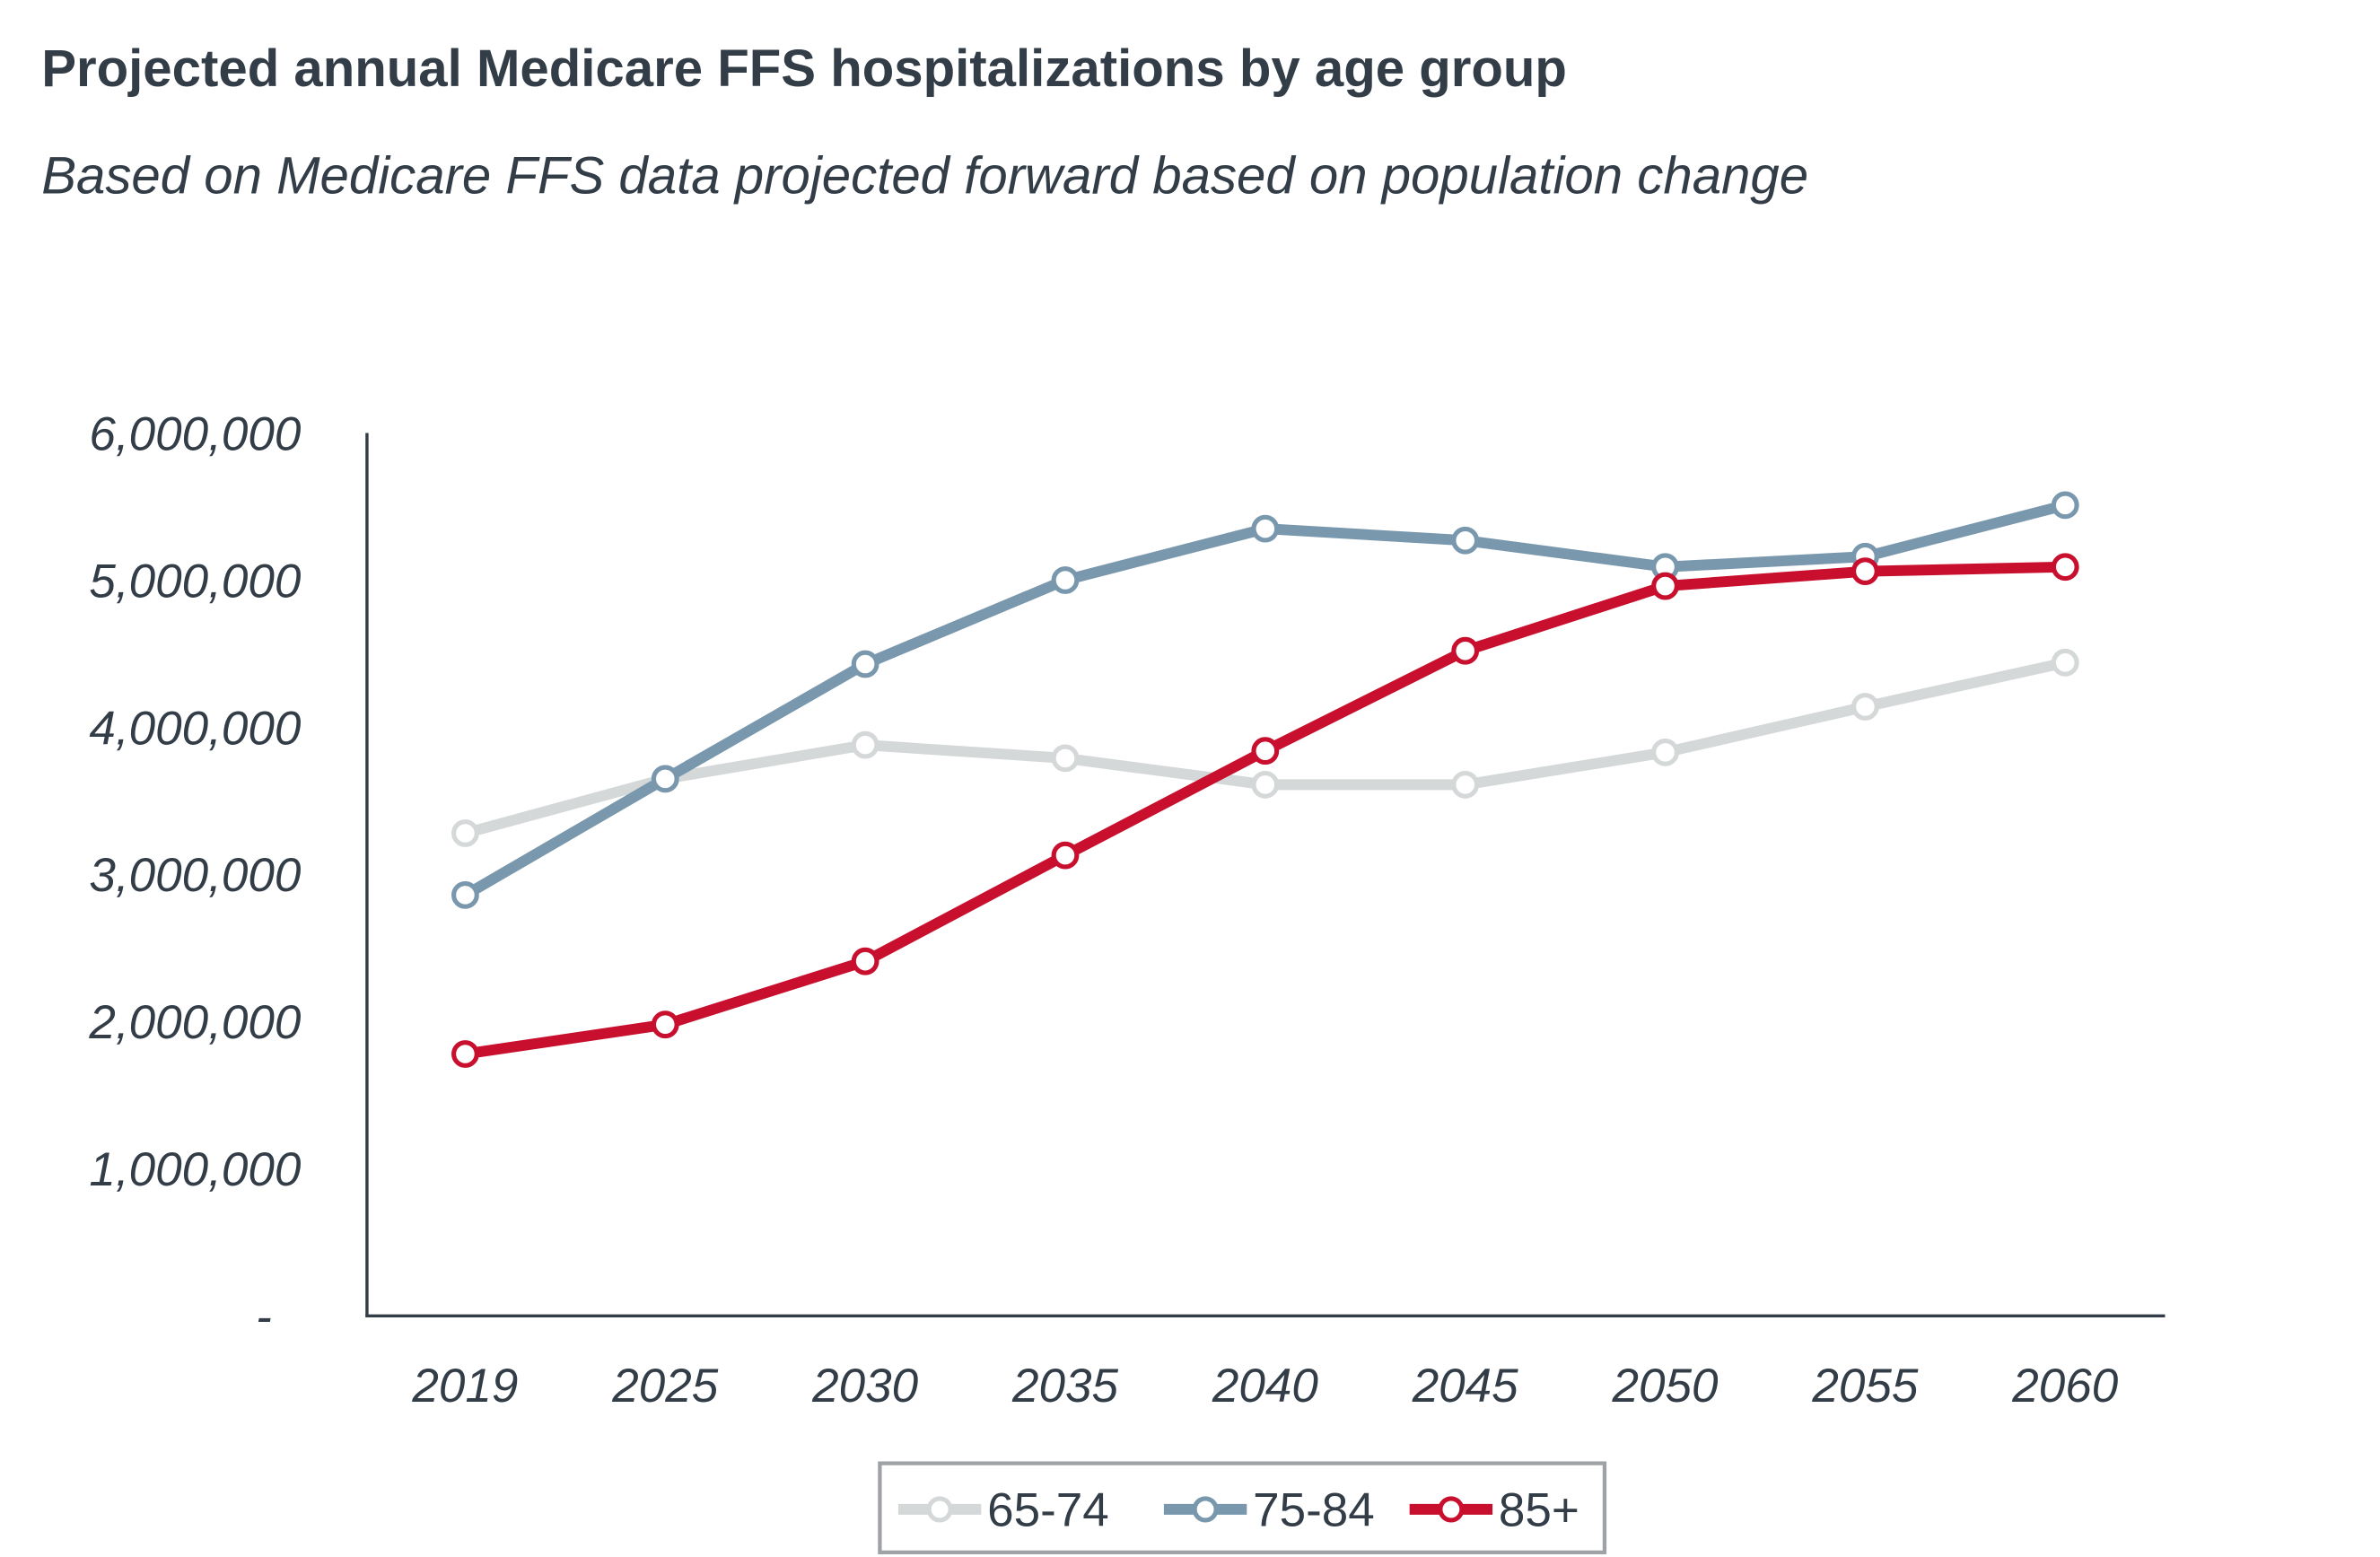 The image size is (2380, 1557). What do you see at coordinates (865, 1386) in the screenshot?
I see `x-tick-label: 2030` at bounding box center [865, 1386].